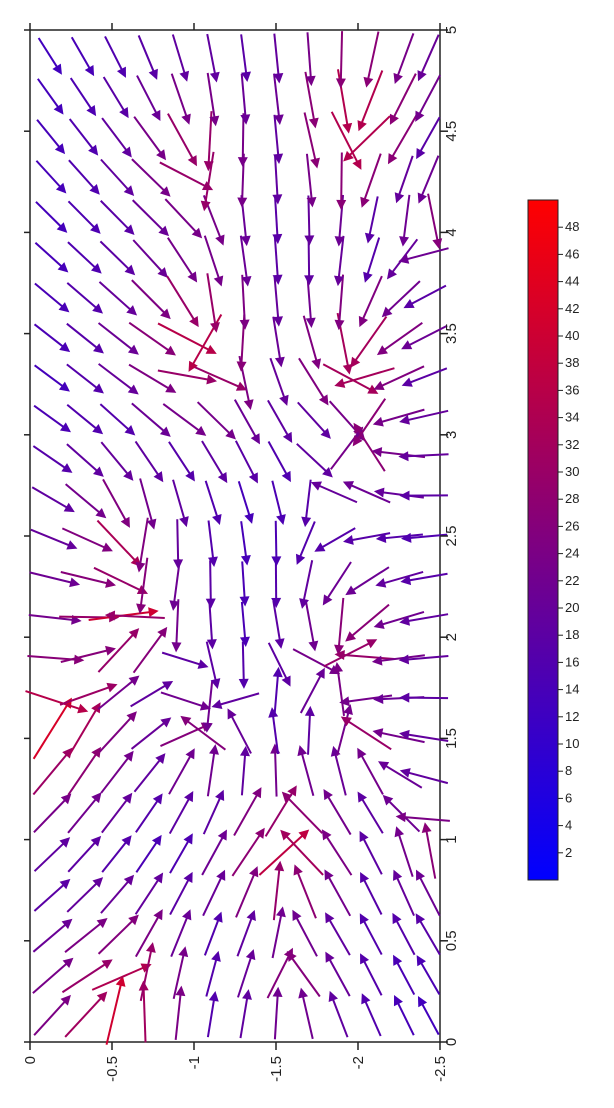 This screenshot has height=1108, width=614. What do you see at coordinates (572, 335) in the screenshot?
I see `colorbar-tick-label: 40` at bounding box center [572, 335].